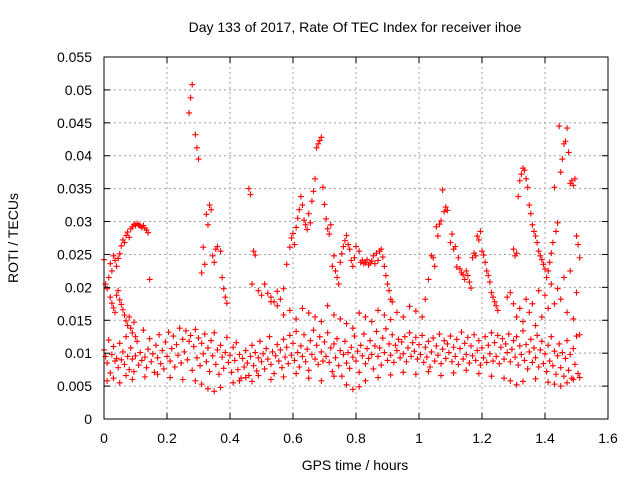 Image resolution: width=640 pixels, height=480 pixels. I want to click on x-tick-label: 1.4, so click(545, 438).